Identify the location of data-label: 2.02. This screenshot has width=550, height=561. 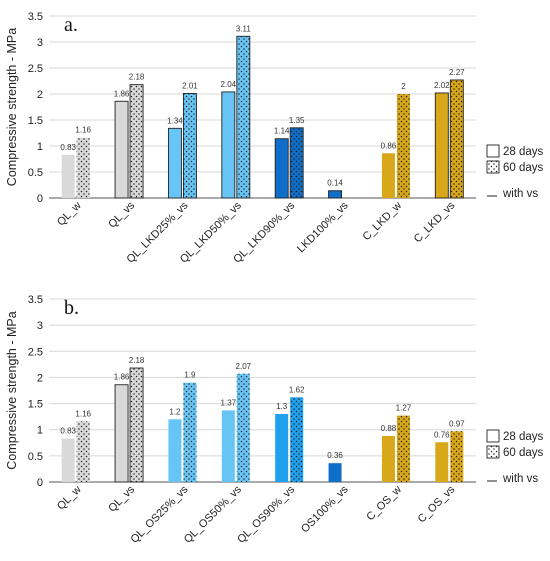
(442, 85).